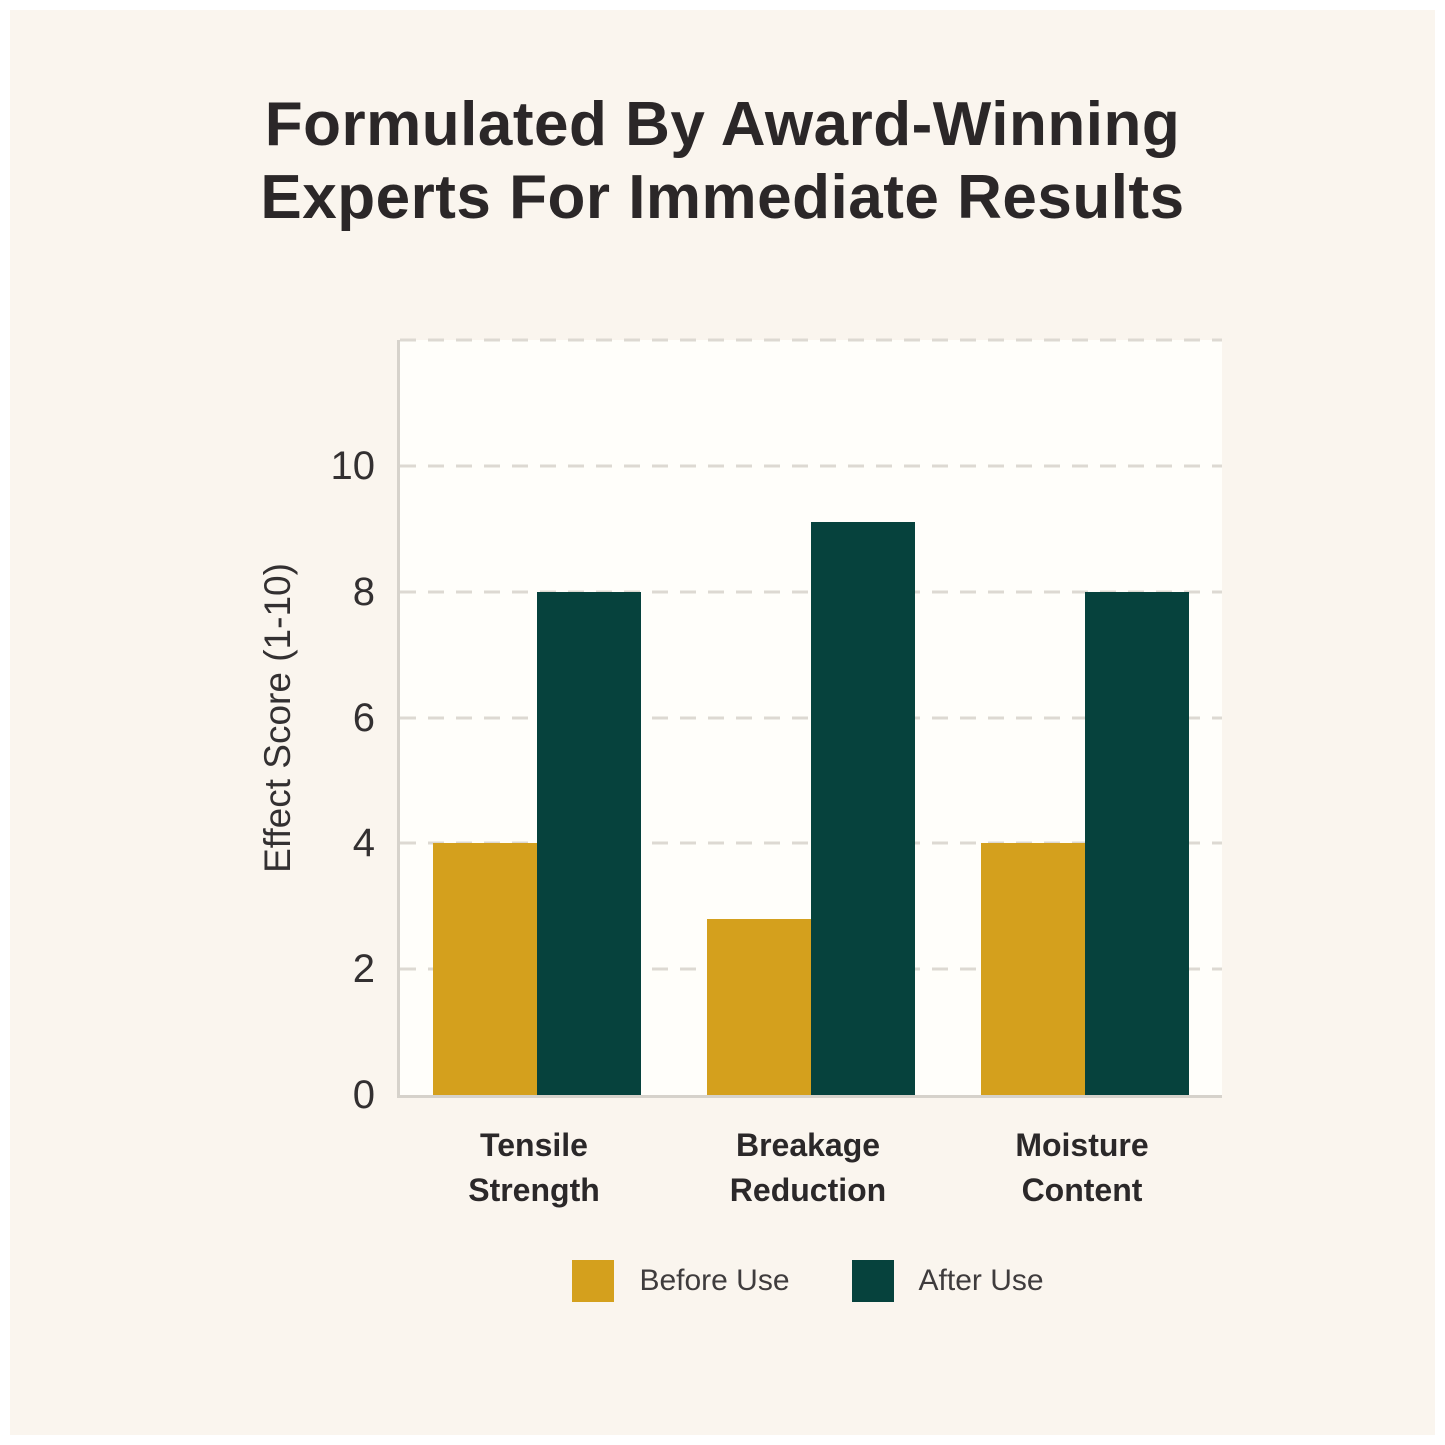 The image size is (1445, 1445). Describe the element at coordinates (593, 1281) in the screenshot. I see `before-use-swatch` at that location.